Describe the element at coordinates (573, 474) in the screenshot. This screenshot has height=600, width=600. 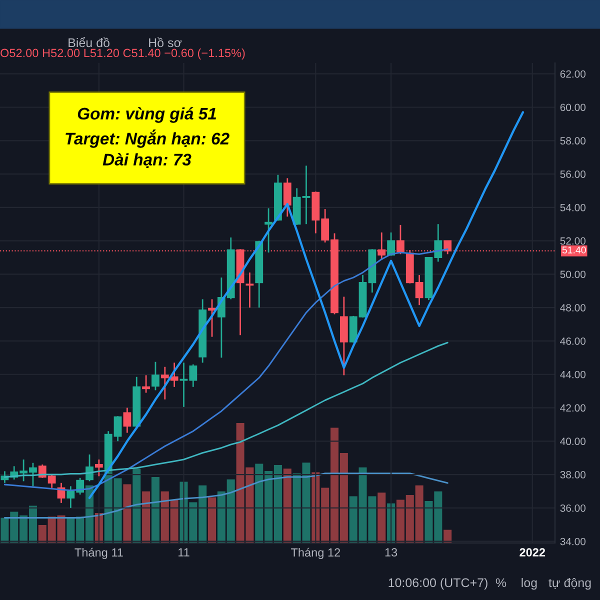
I see `y-tick-label: 38.00` at that location.